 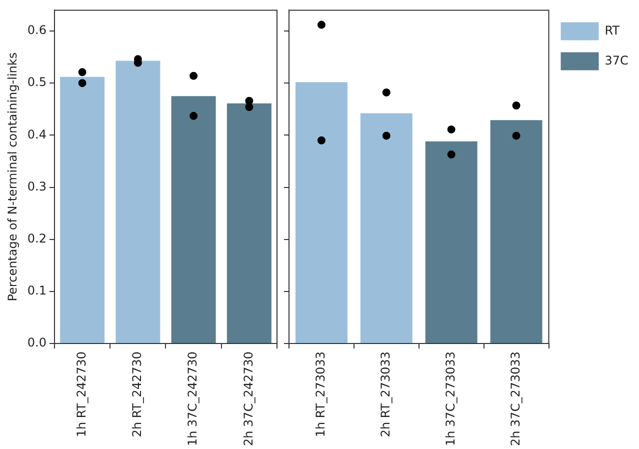 I want to click on y-tick-label: 0.2, so click(x=36, y=238).